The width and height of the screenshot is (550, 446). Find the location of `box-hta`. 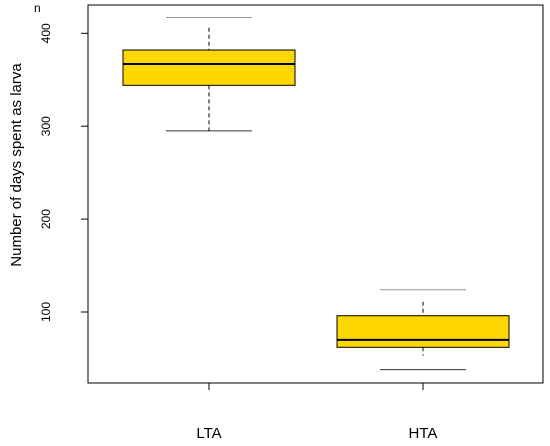

box-hta is located at coordinates (423, 331).